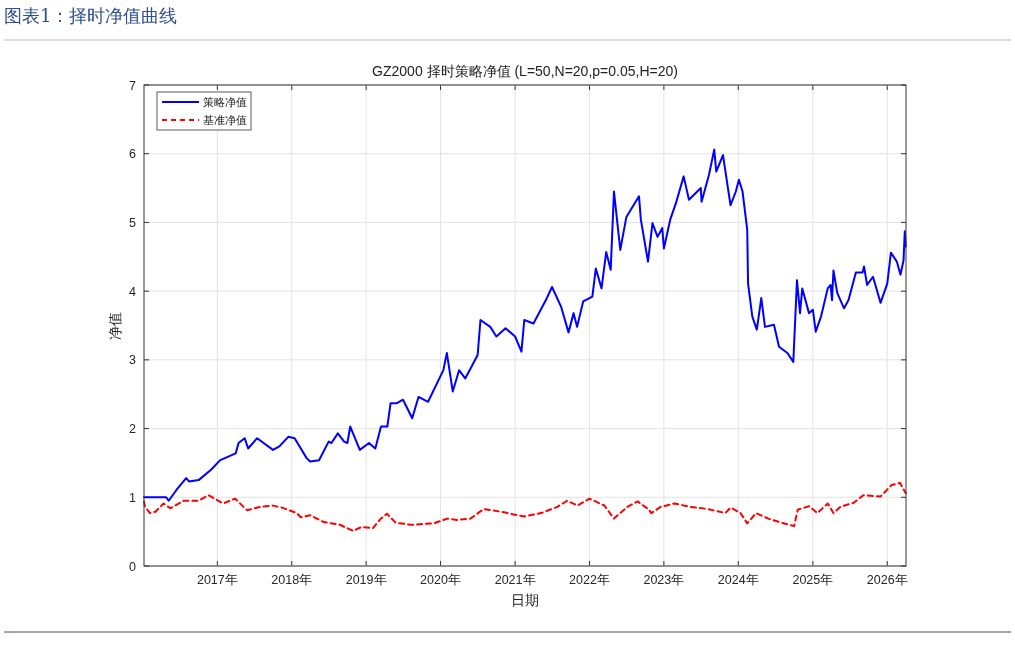 Image resolution: width=1015 pixels, height=659 pixels. Describe the element at coordinates (292, 580) in the screenshot. I see `x-tick-label: 2018年` at that location.